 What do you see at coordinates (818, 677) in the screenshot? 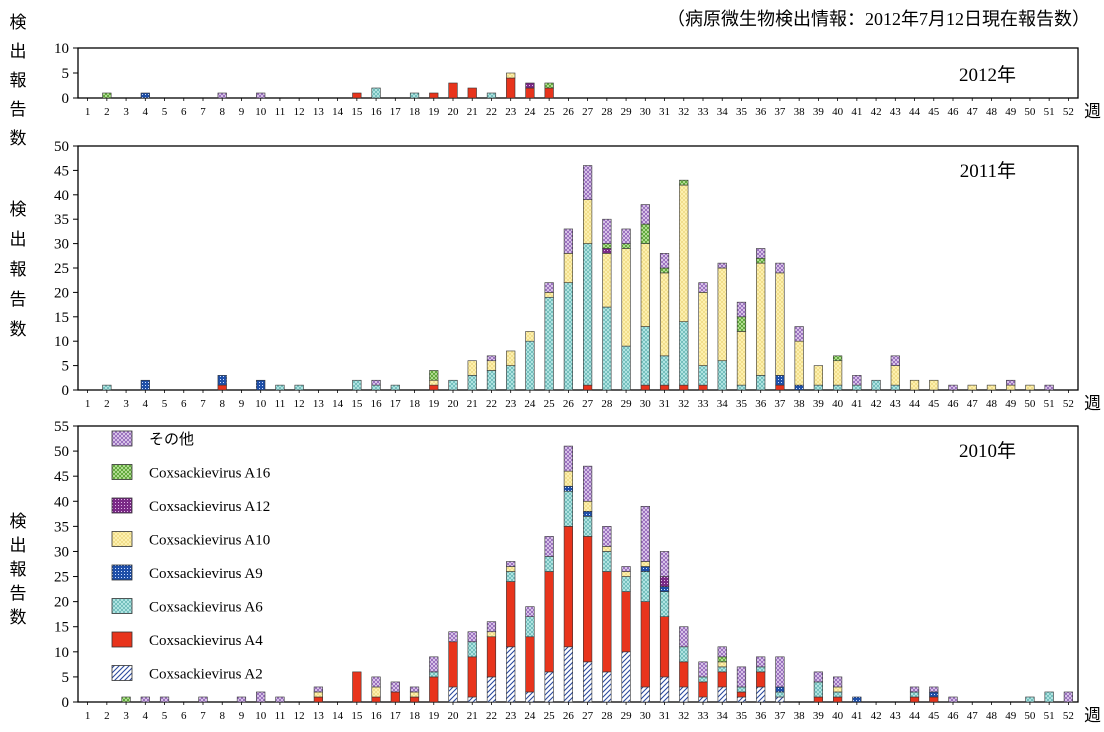
I see `bar-segment-w39-other` at bounding box center [818, 677].